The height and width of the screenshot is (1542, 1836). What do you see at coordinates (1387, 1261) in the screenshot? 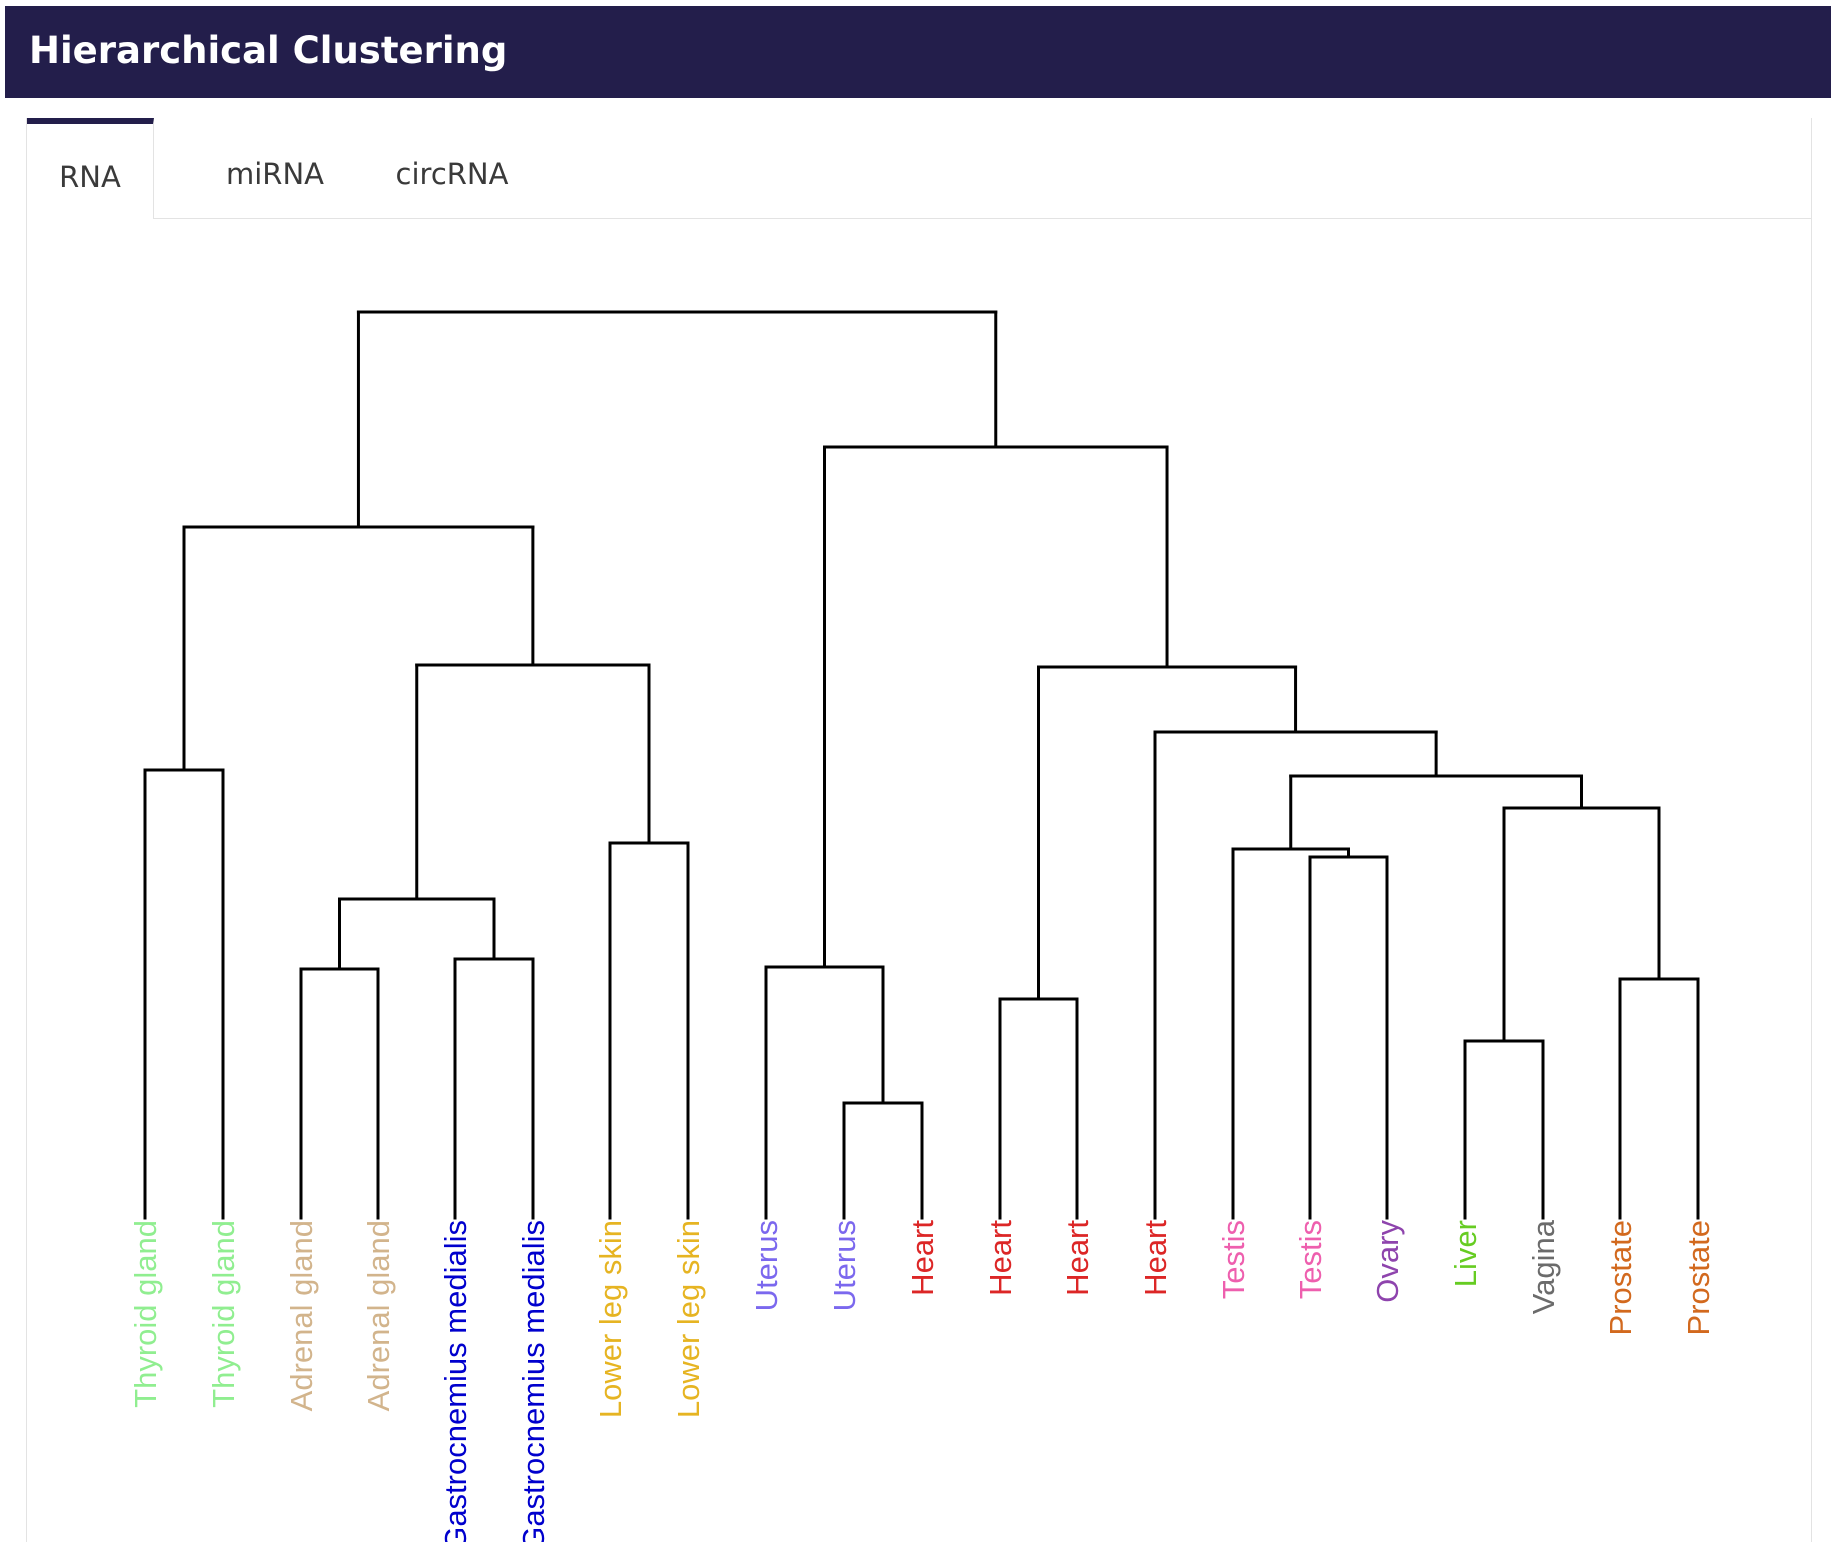
I see `leaf-label: Ovary` at bounding box center [1387, 1261].